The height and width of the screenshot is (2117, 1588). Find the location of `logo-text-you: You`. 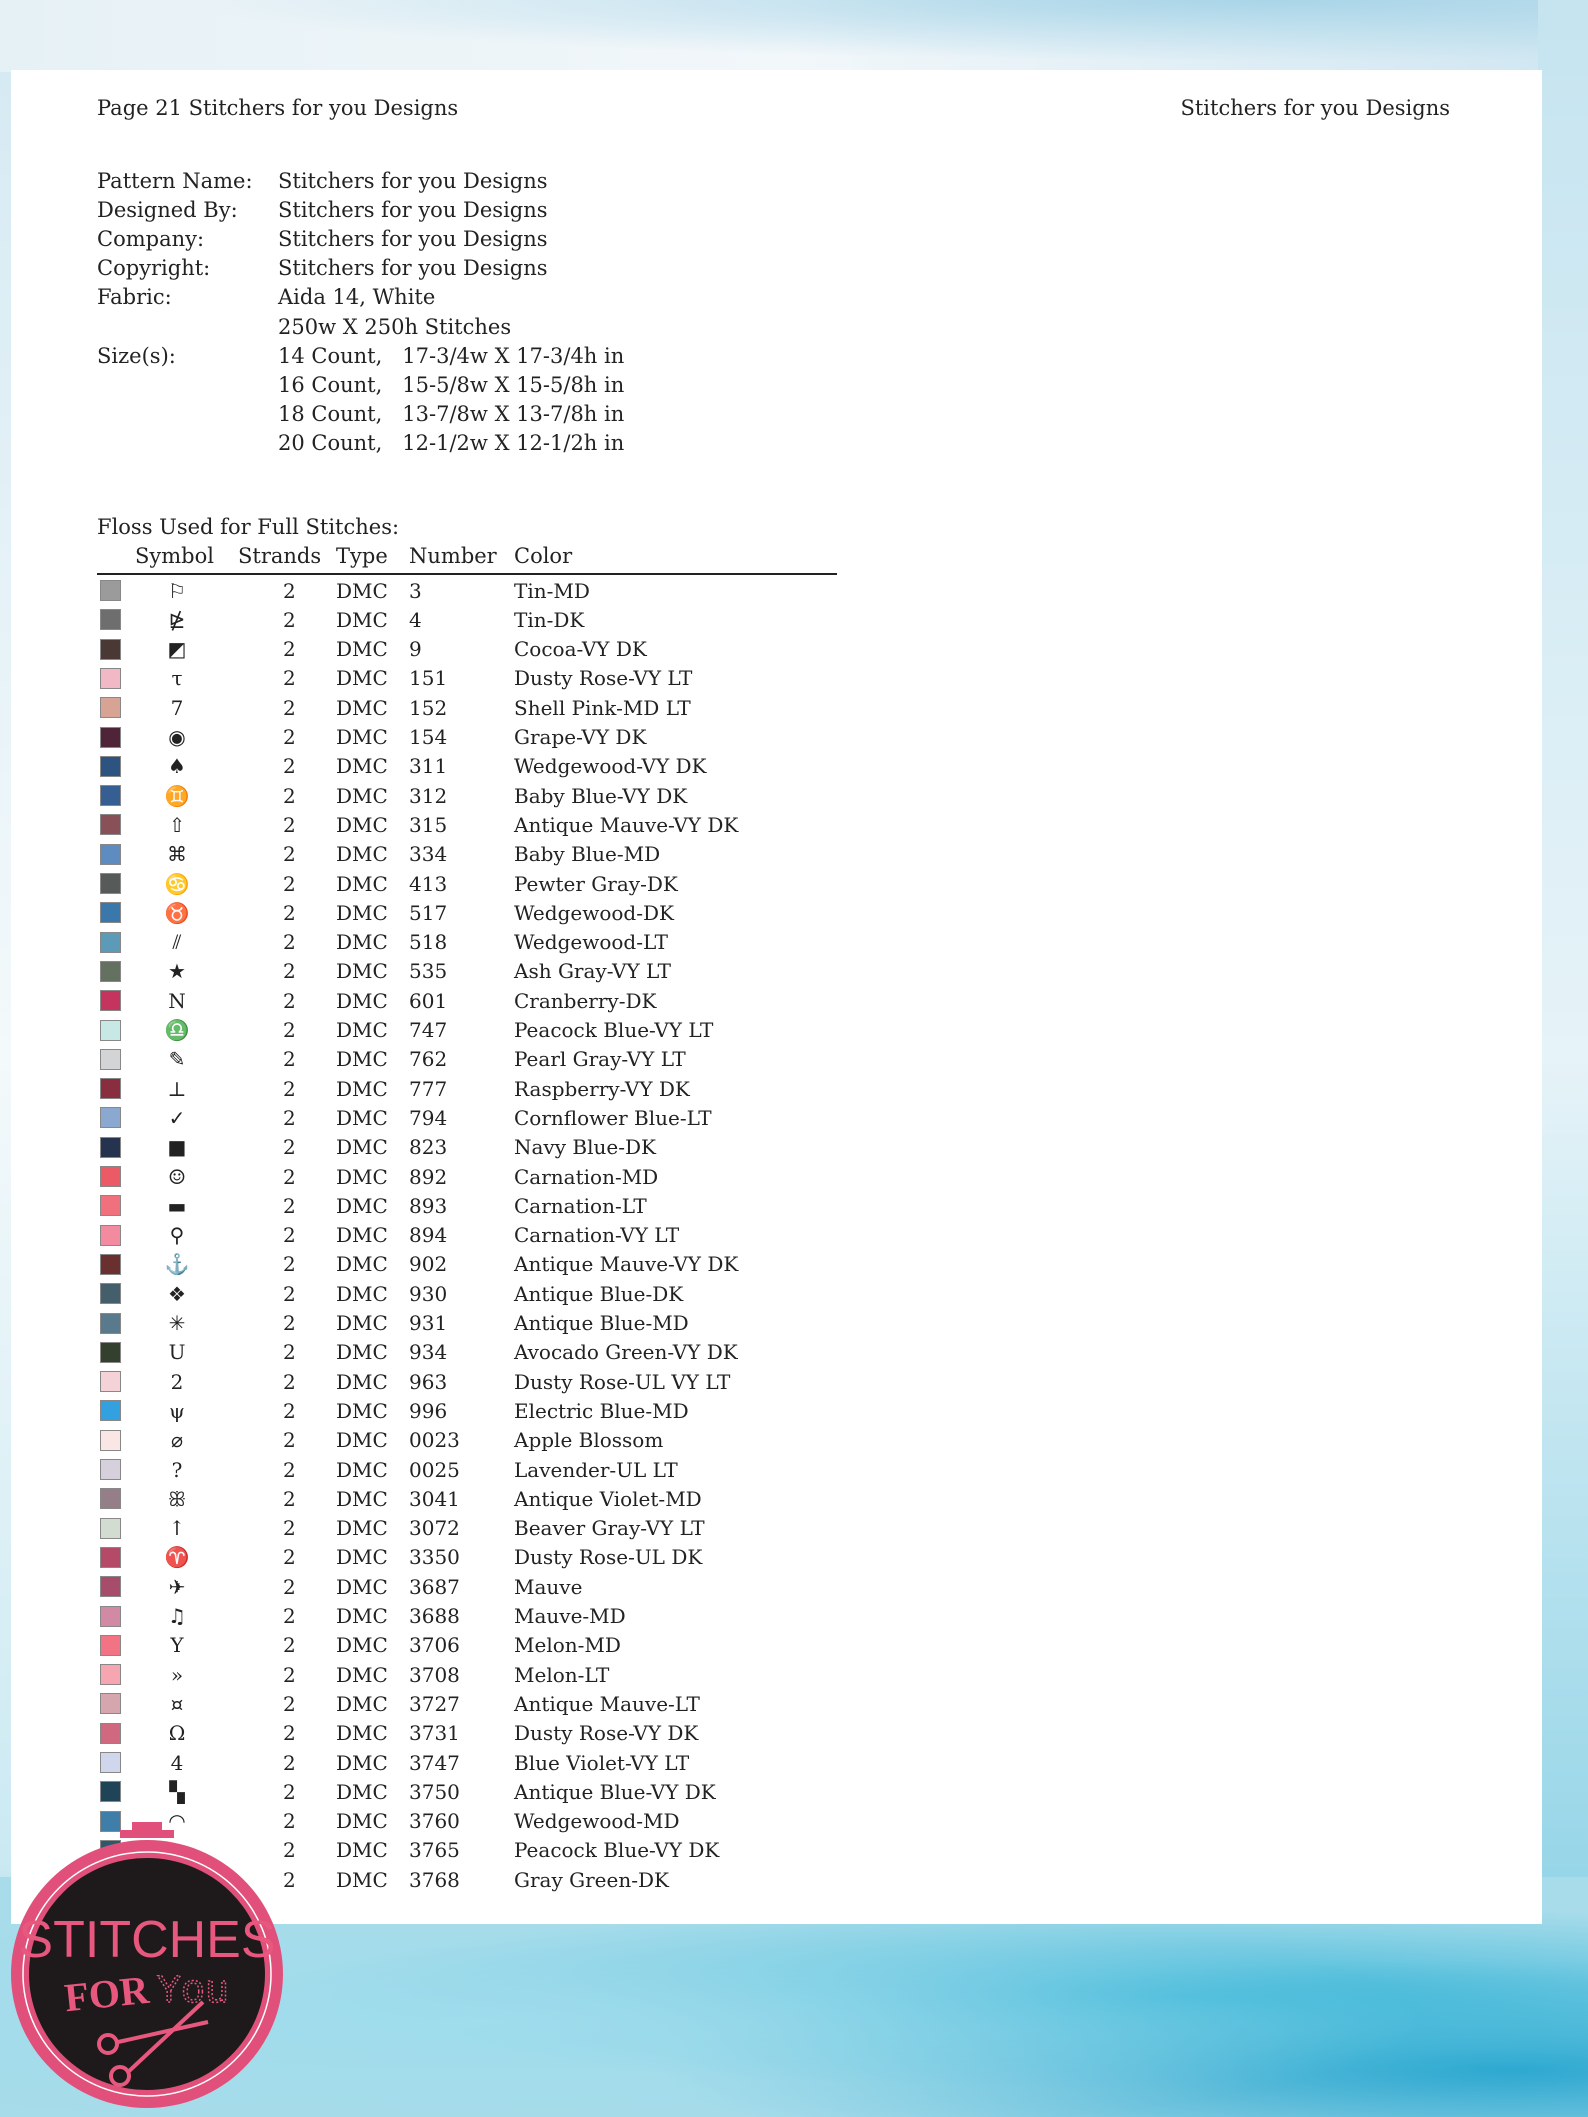

logo-text-you: You is located at coordinates (193, 1992).